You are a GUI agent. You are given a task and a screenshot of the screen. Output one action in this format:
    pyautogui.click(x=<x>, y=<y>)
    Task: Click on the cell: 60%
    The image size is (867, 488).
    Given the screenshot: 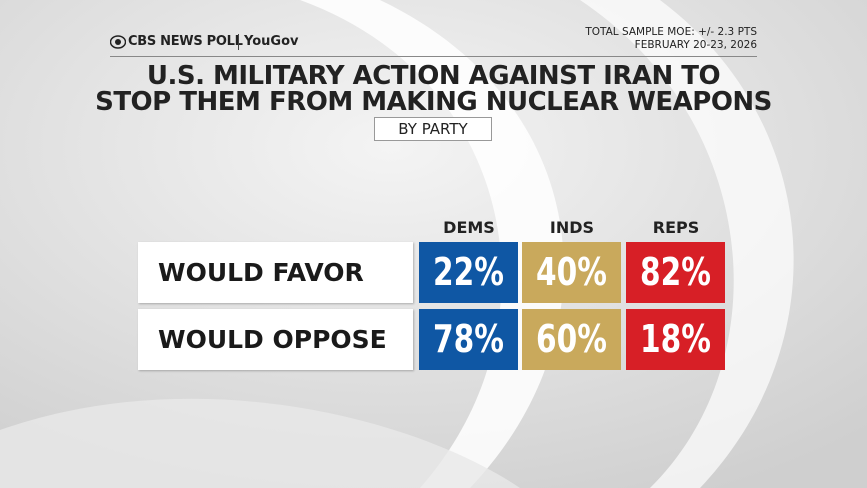 What is the action you would take?
    pyautogui.click(x=571, y=339)
    